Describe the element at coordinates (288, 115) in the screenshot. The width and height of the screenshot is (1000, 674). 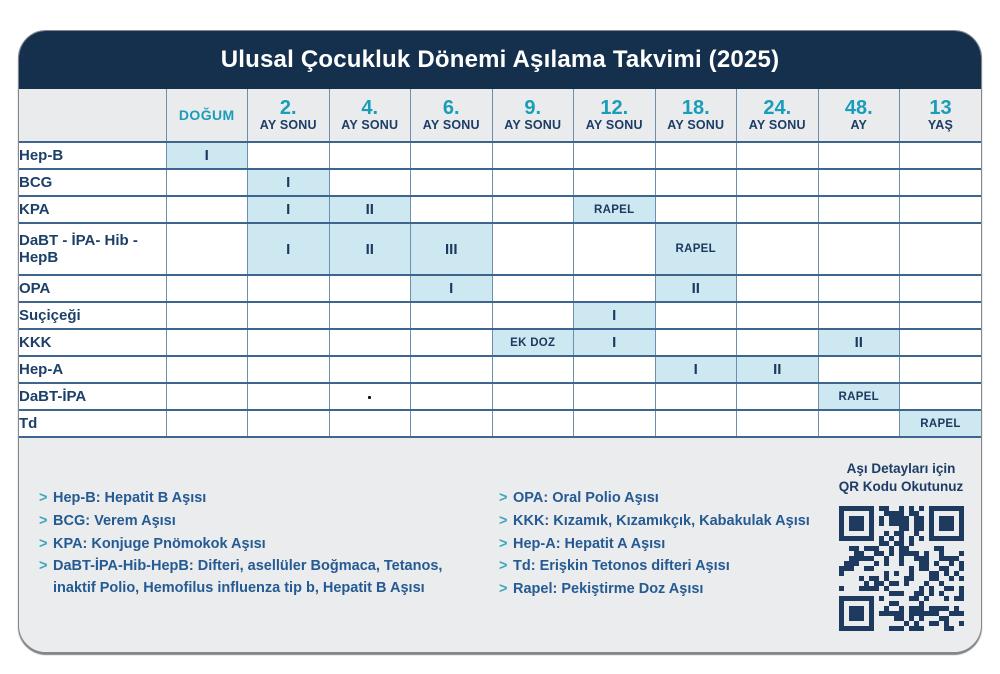
I see `column-header: 2. AY SONU` at that location.